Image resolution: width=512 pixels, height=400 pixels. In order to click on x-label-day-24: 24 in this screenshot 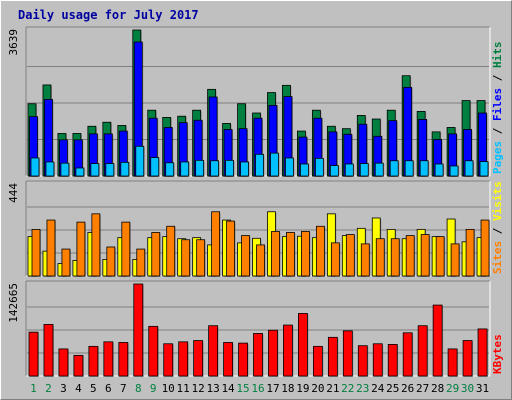, I will do `click(378, 388)`.